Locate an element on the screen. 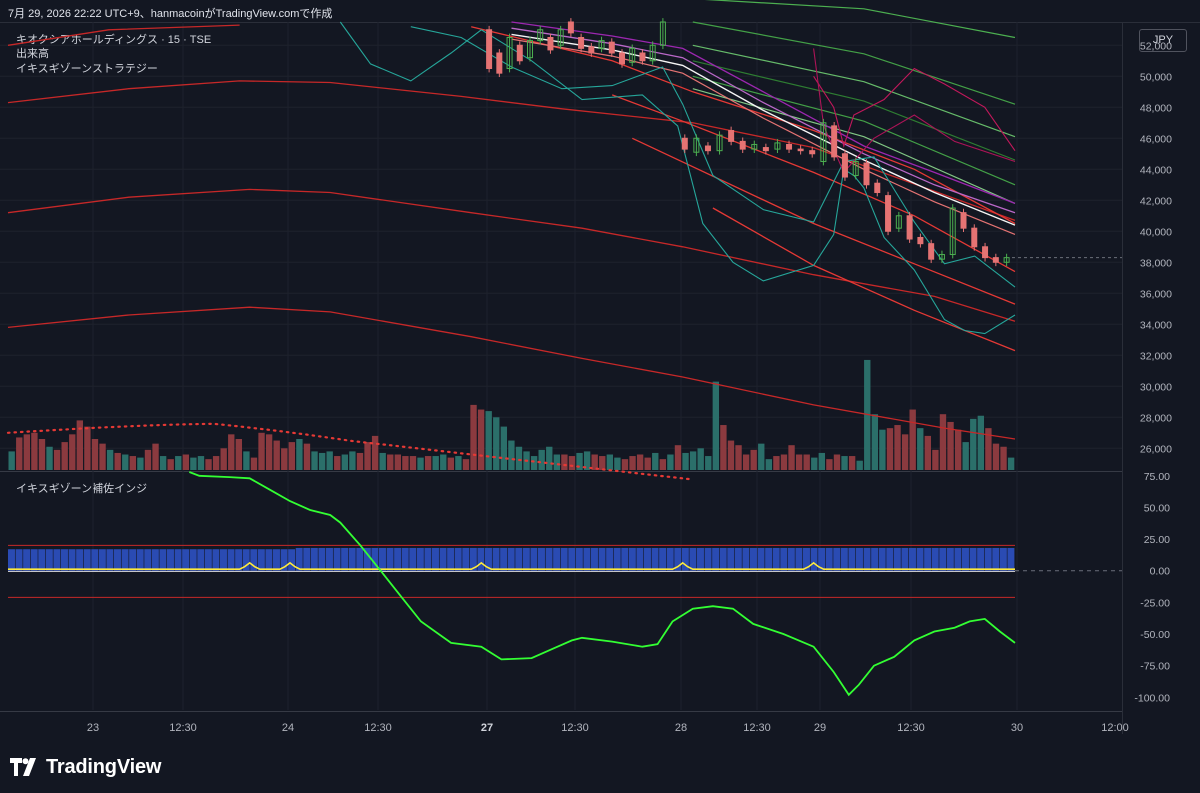 The width and height of the screenshot is (1200, 793). legend-indicator: イキスギゾーン補佐インジ is located at coordinates (82, 489).